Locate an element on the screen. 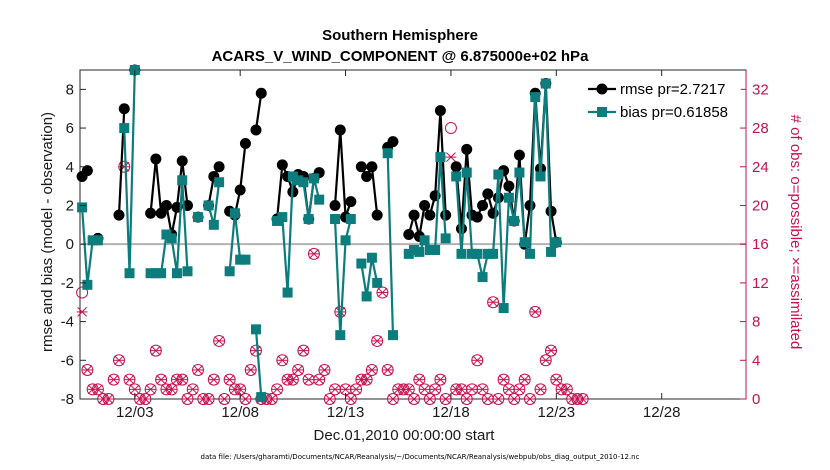 This screenshot has height=470, width=830. y-tick-label-left: -2 is located at coordinates (67, 283).